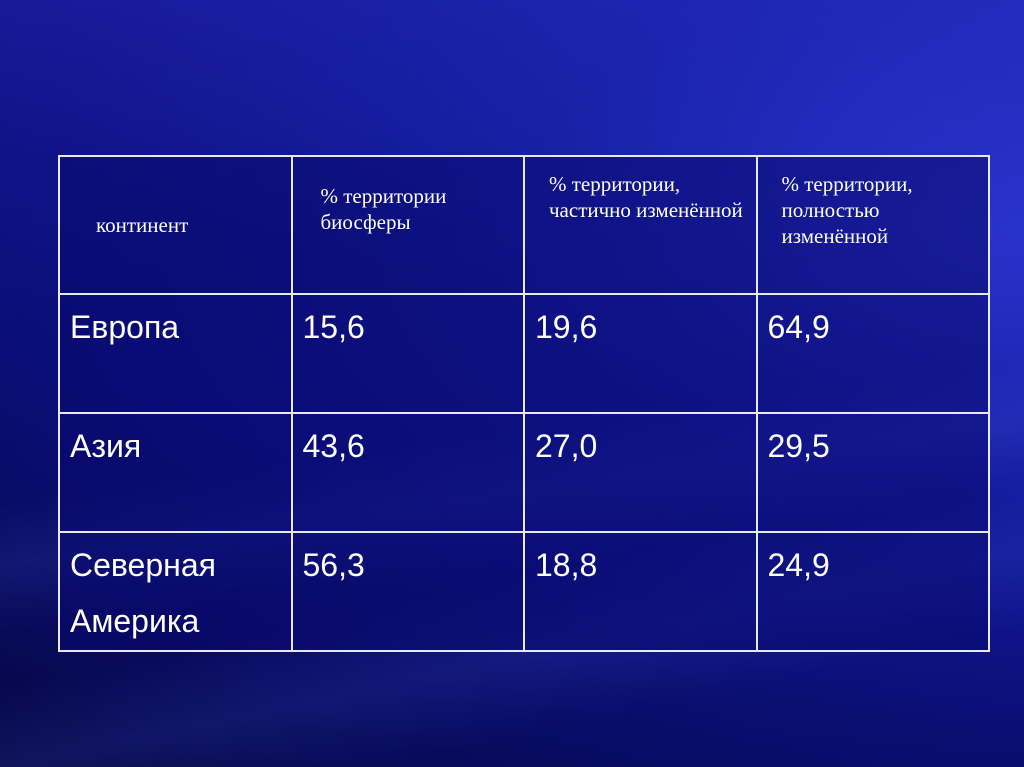  What do you see at coordinates (640, 591) in the screenshot?
I see `table-cell: 18,8` at bounding box center [640, 591].